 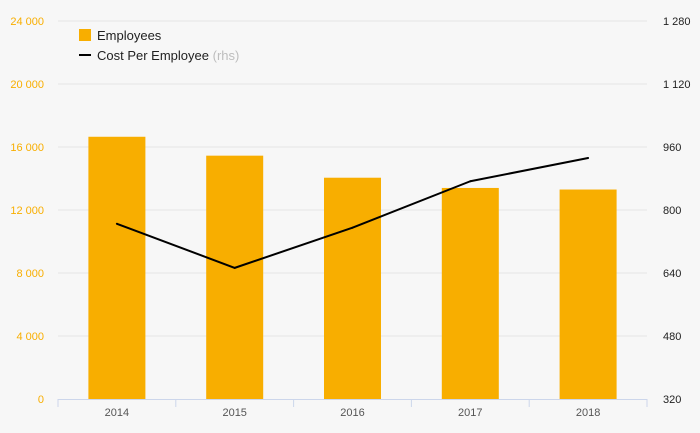 I want to click on bar-2018, so click(x=588, y=294).